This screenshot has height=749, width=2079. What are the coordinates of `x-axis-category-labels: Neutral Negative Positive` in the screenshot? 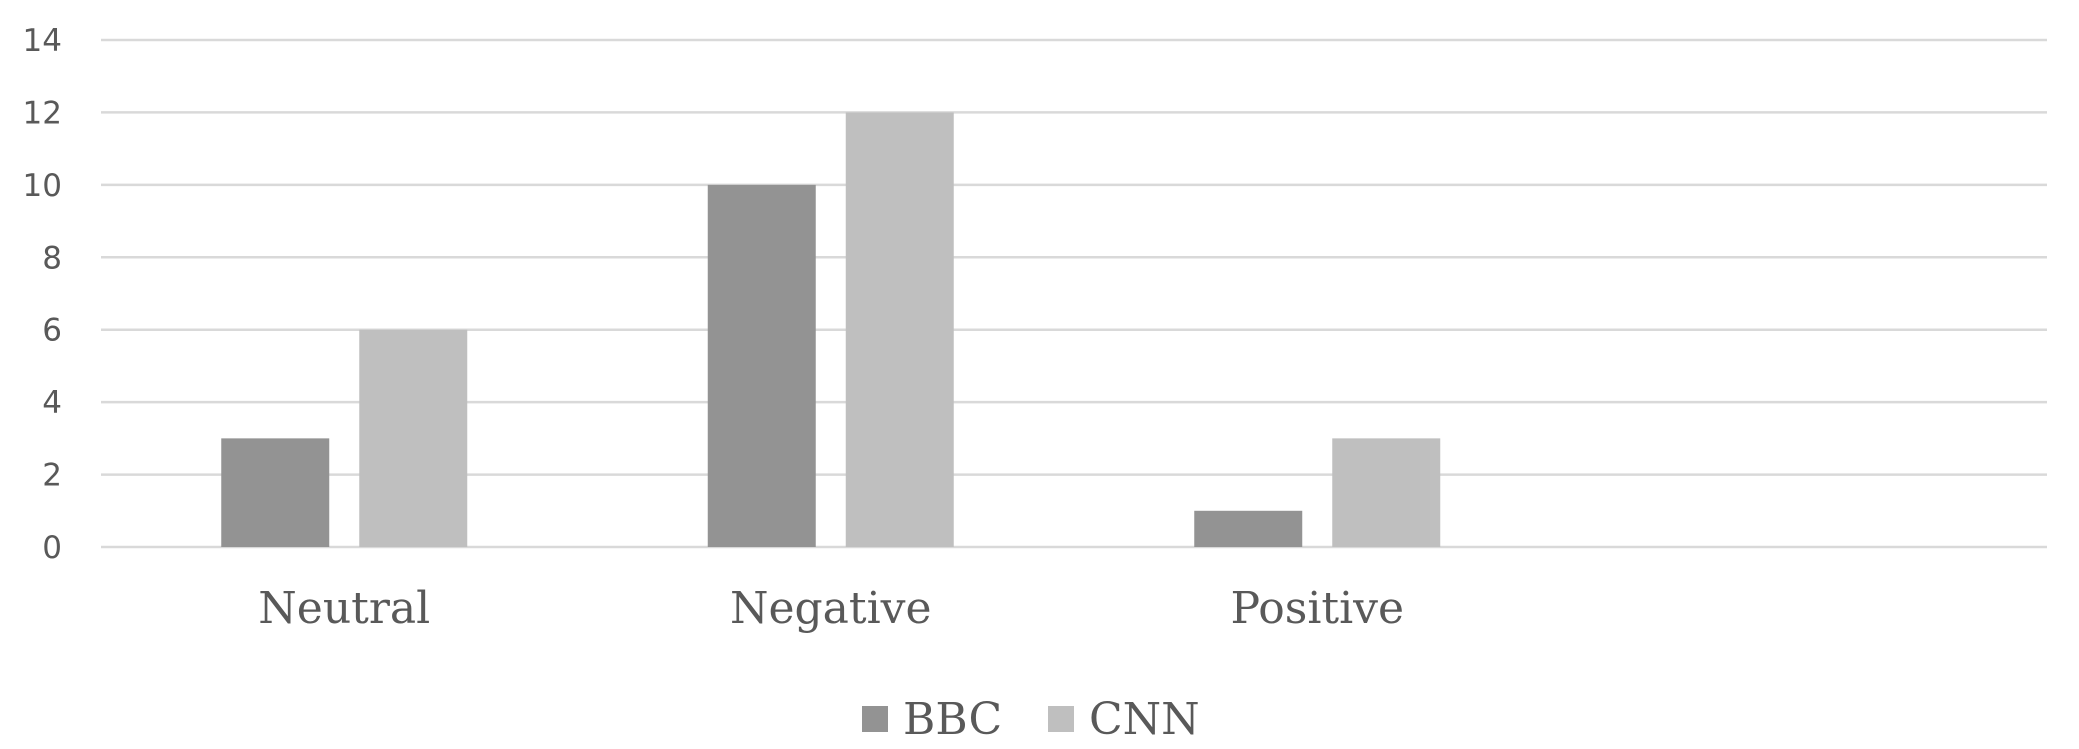 It's located at (831, 608).